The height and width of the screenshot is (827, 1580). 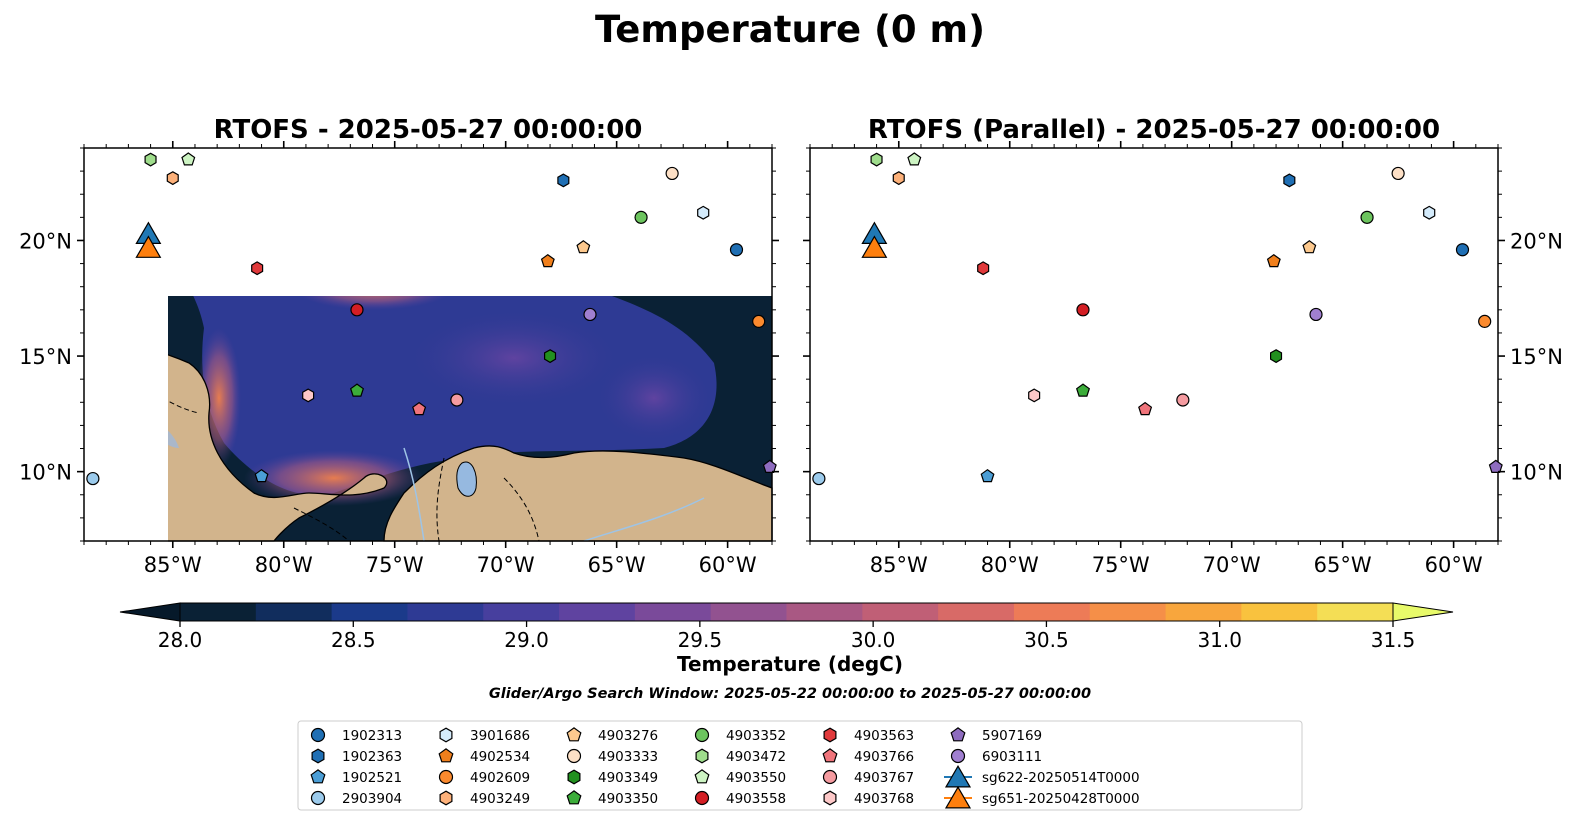 What do you see at coordinates (756, 799) in the screenshot?
I see `legend-label: 4903558` at bounding box center [756, 799].